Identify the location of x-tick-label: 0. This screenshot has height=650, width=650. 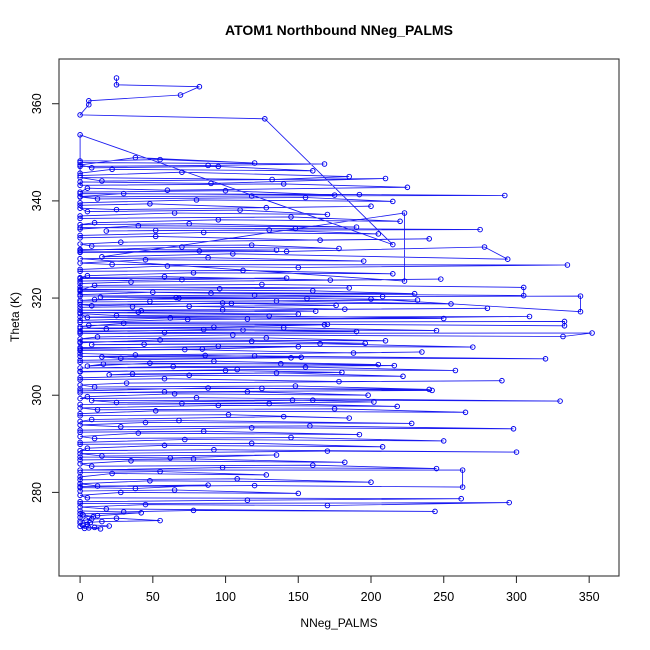
(80, 597).